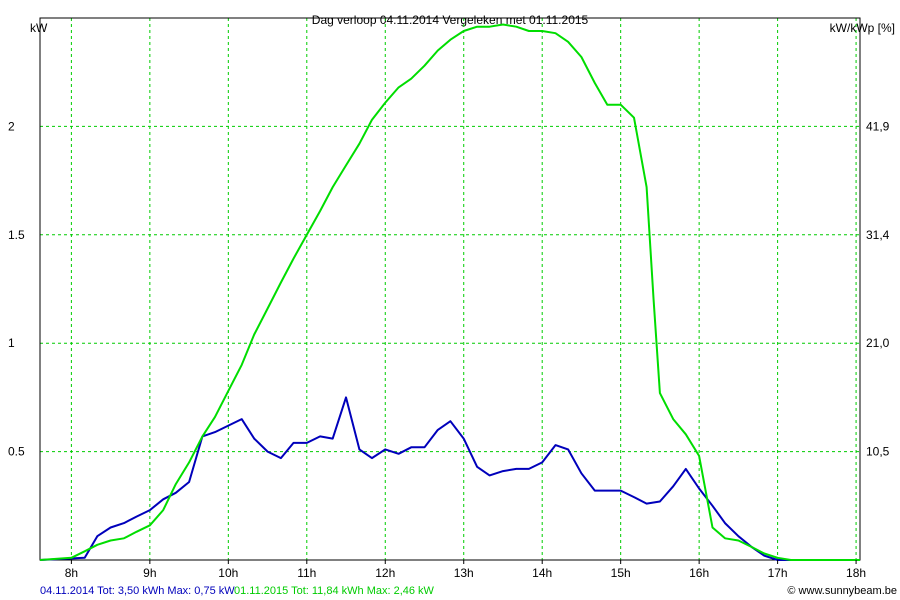  What do you see at coordinates (862, 28) in the screenshot?
I see `y2-axis-label: kW/kWp [%]` at bounding box center [862, 28].